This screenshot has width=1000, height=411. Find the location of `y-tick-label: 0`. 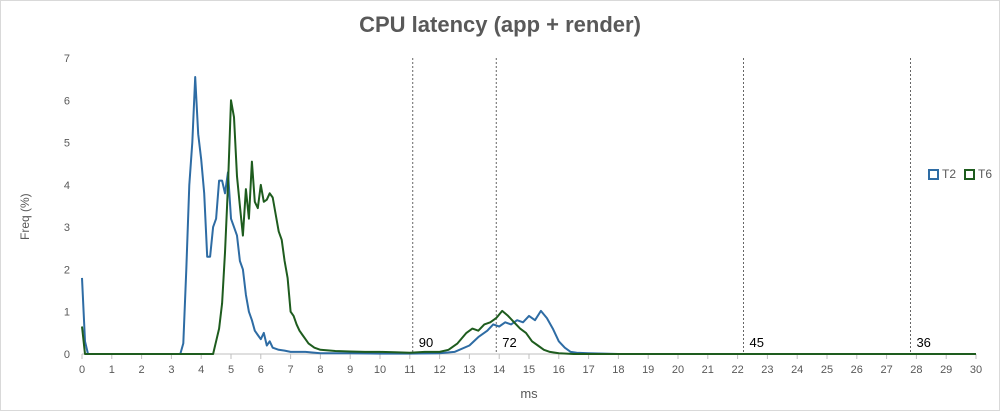

y-tick-label: 0 is located at coordinates (67, 355).